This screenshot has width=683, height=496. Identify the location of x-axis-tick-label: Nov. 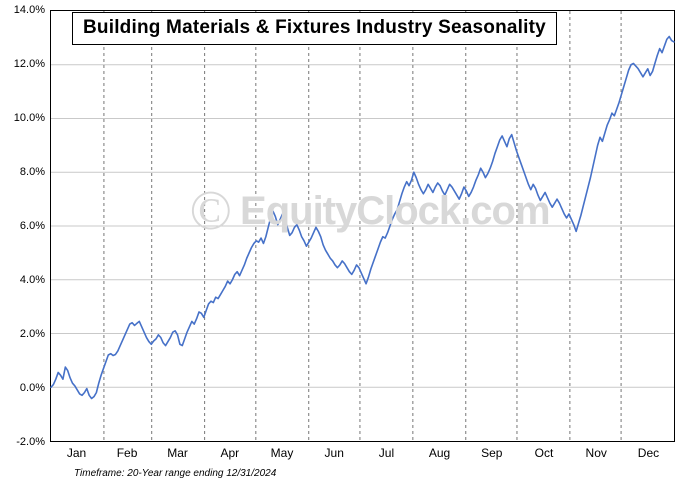
(596, 453).